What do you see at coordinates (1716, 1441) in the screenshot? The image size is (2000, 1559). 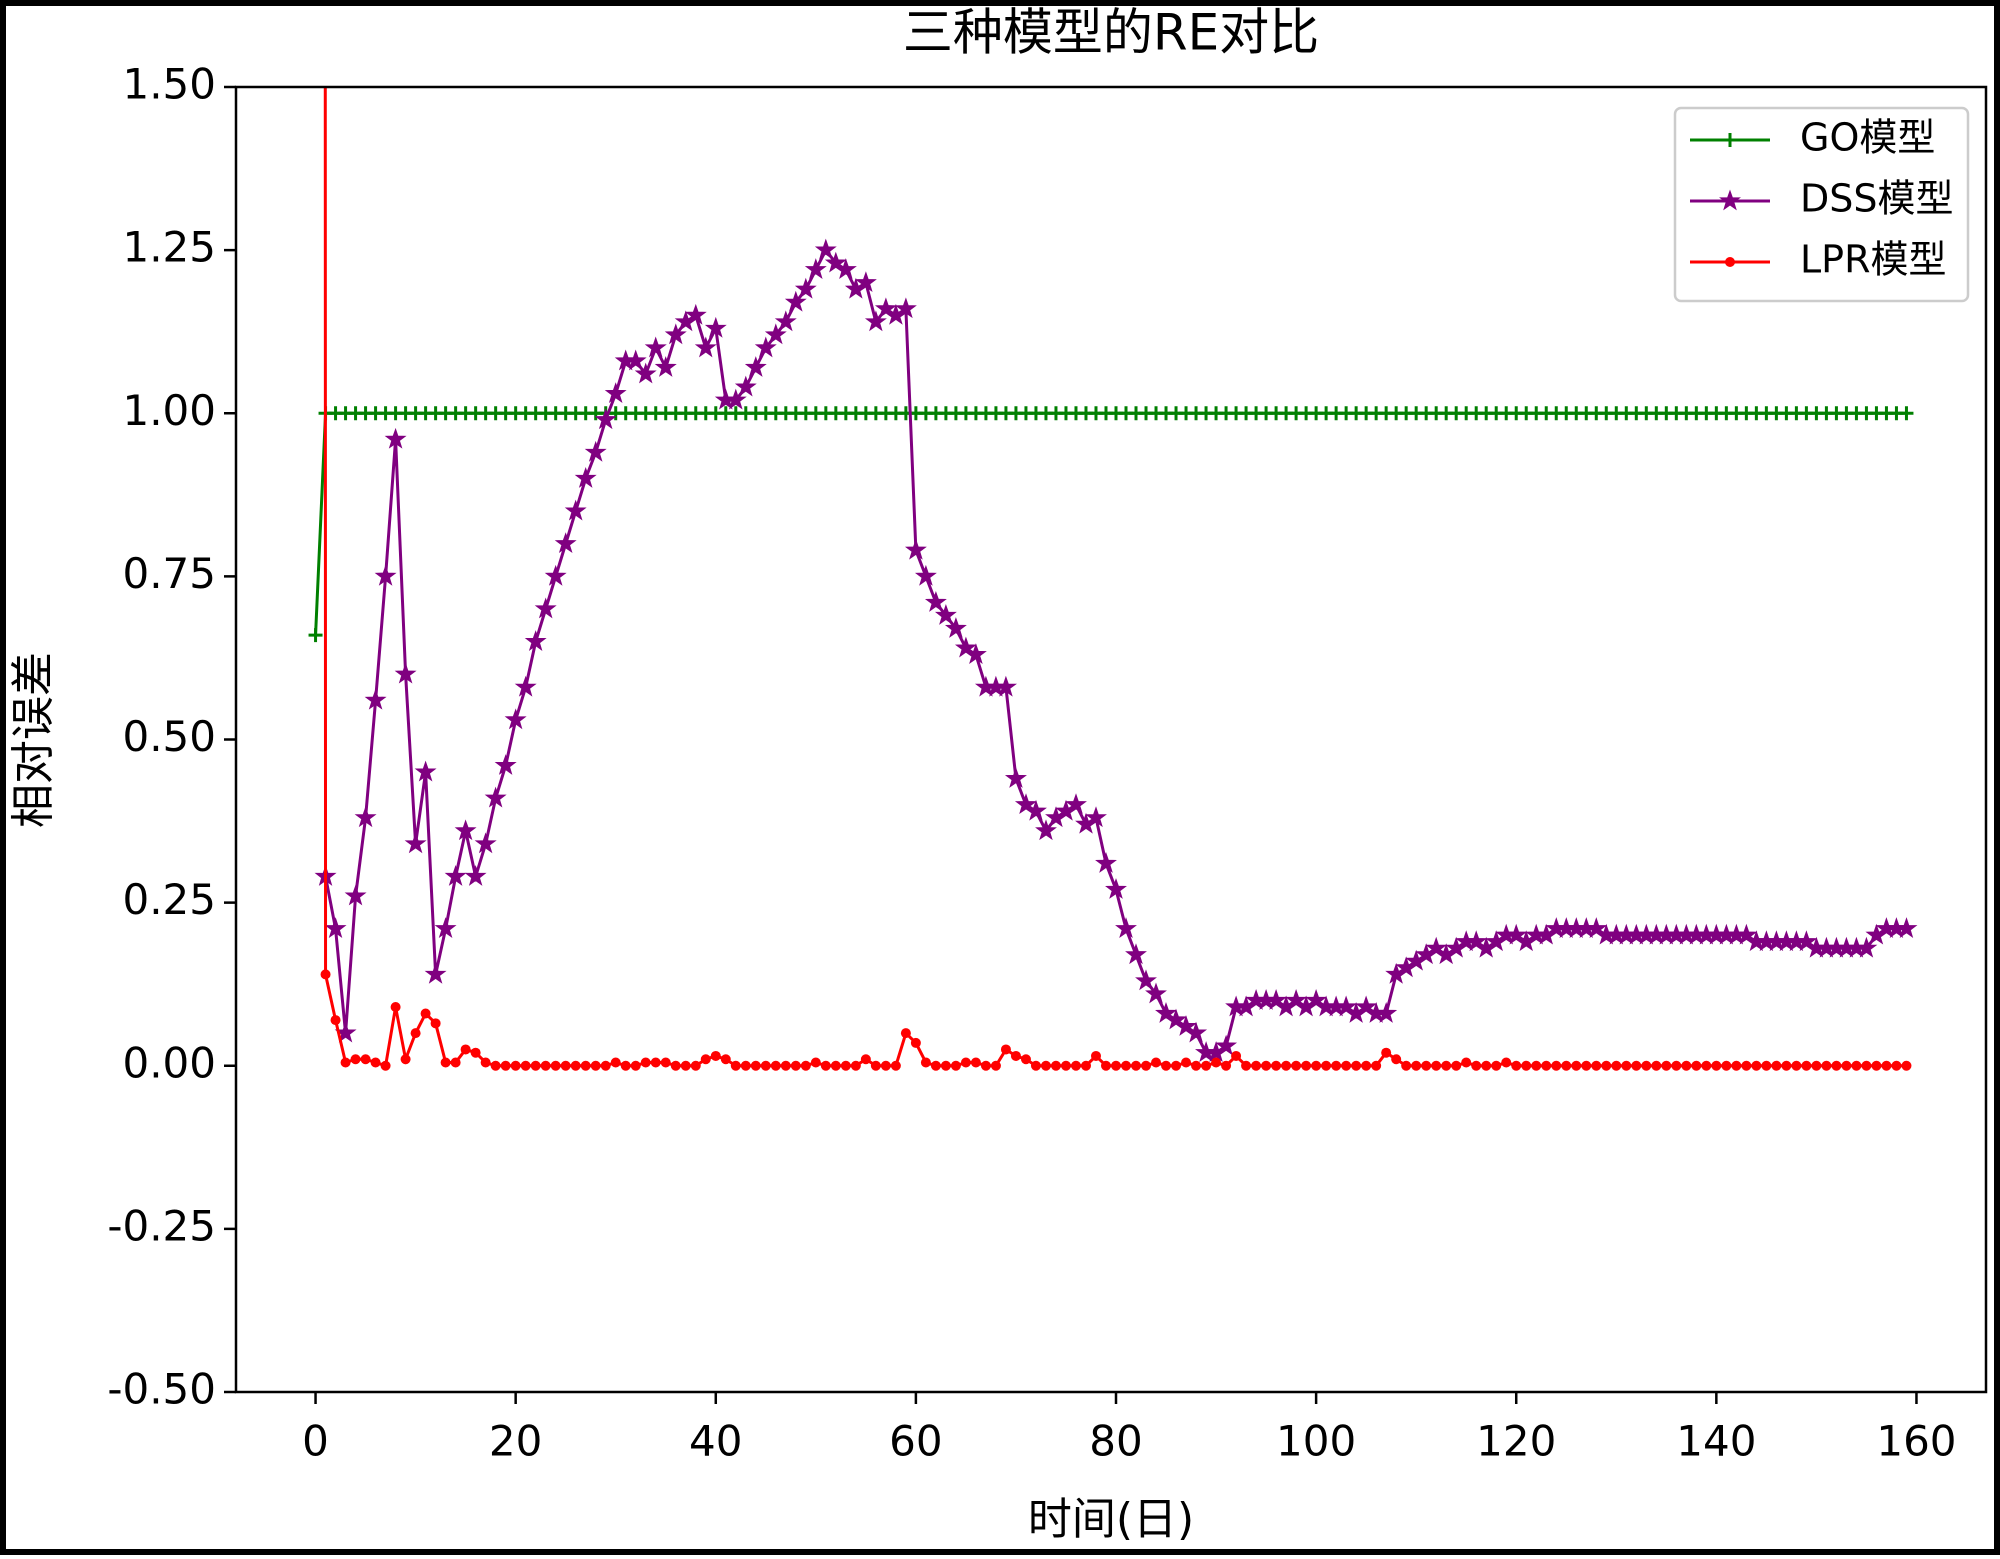 I see `x-tick-label: 140` at bounding box center [1716, 1441].